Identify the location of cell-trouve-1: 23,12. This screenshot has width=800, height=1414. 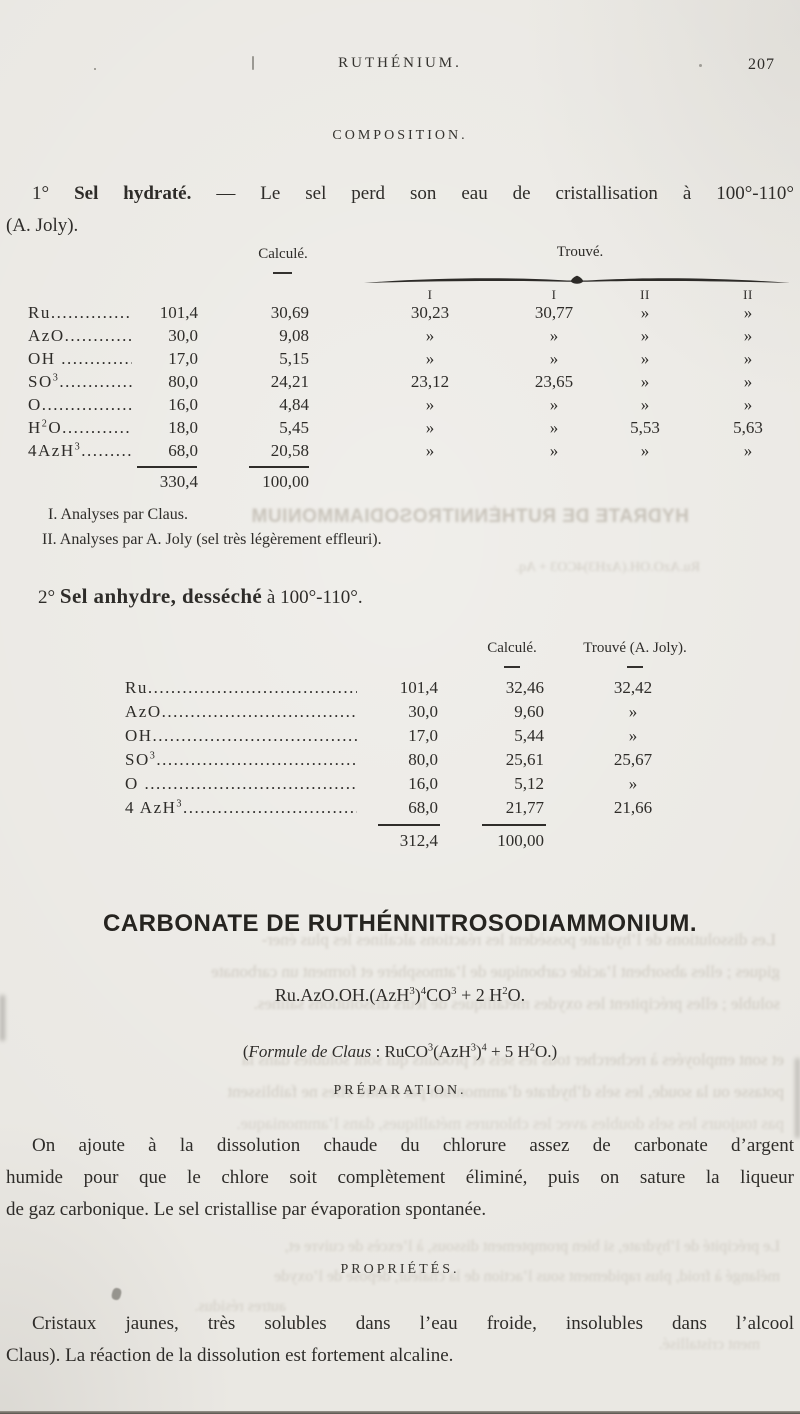
(430, 381).